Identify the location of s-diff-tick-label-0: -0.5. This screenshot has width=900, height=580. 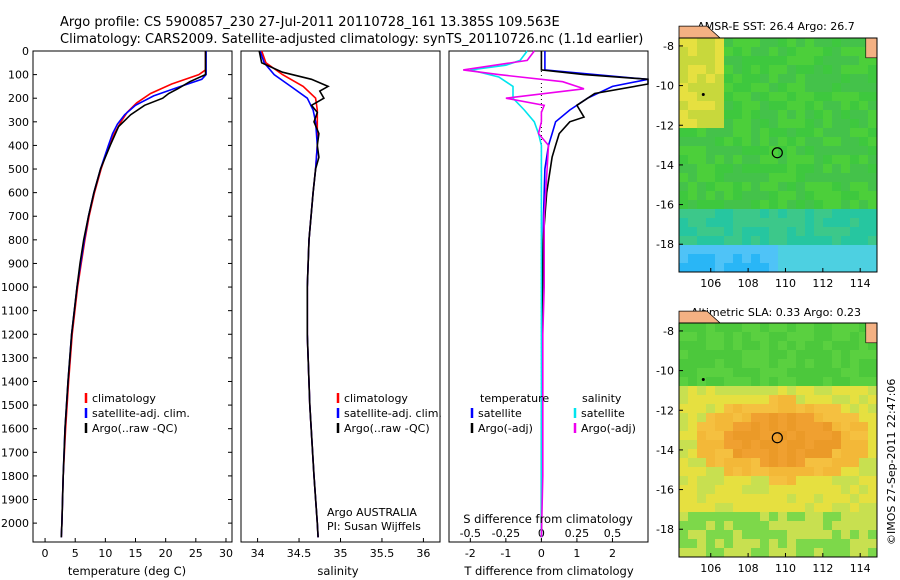
(470, 533).